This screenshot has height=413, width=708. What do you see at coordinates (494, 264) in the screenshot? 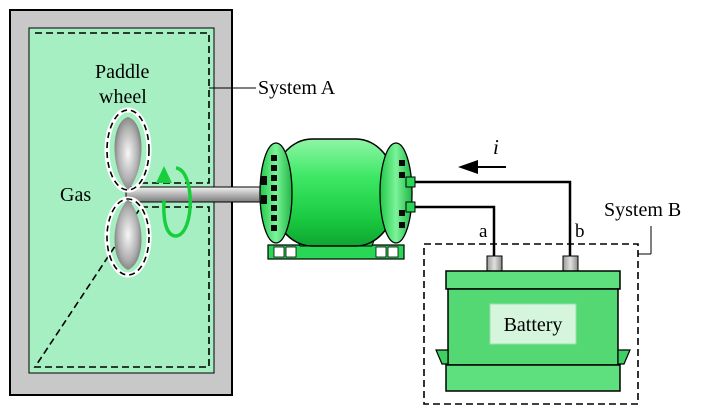
I see `battery-terminal-a` at bounding box center [494, 264].